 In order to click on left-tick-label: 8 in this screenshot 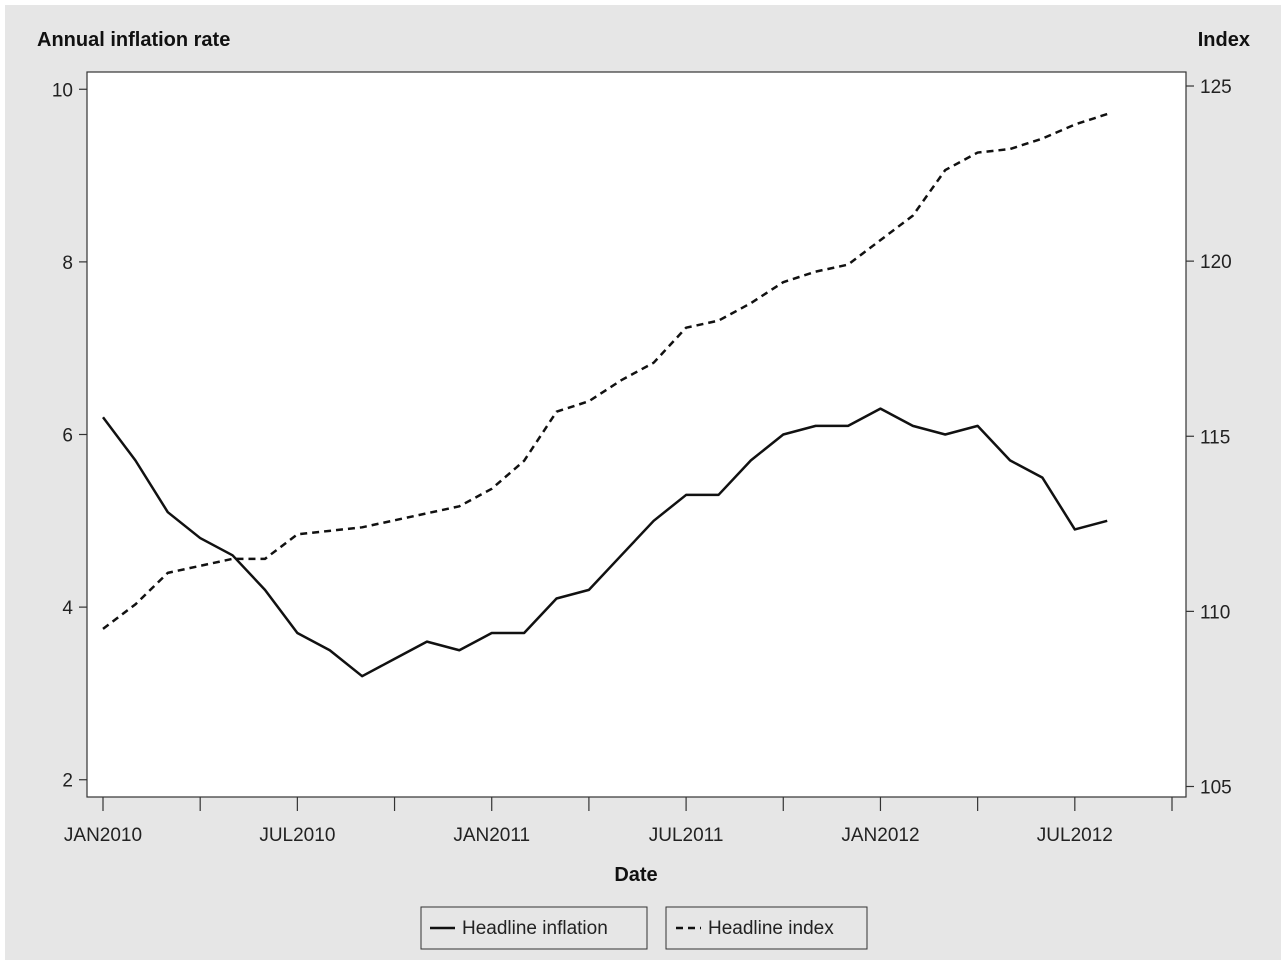, I will do `click(67, 263)`.